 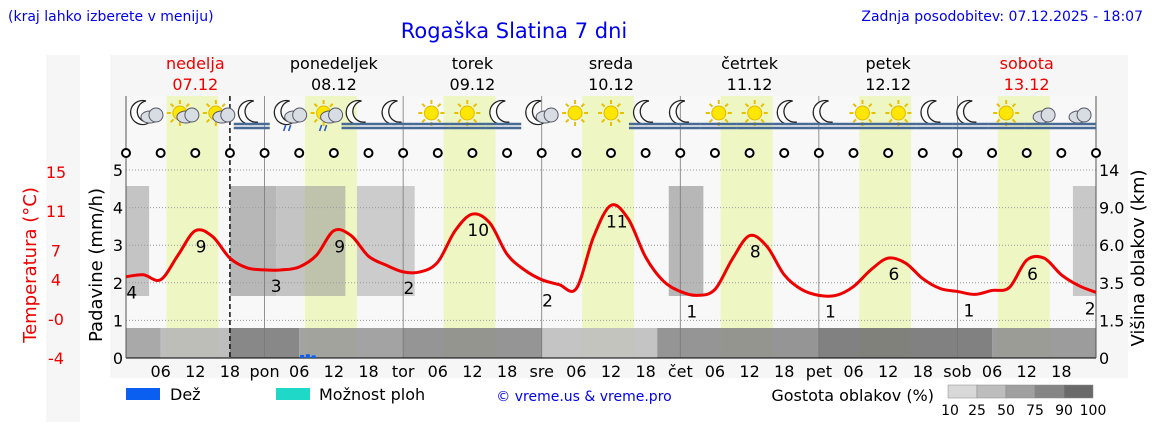 I want to click on rain-legend-swatch, so click(x=143, y=394).